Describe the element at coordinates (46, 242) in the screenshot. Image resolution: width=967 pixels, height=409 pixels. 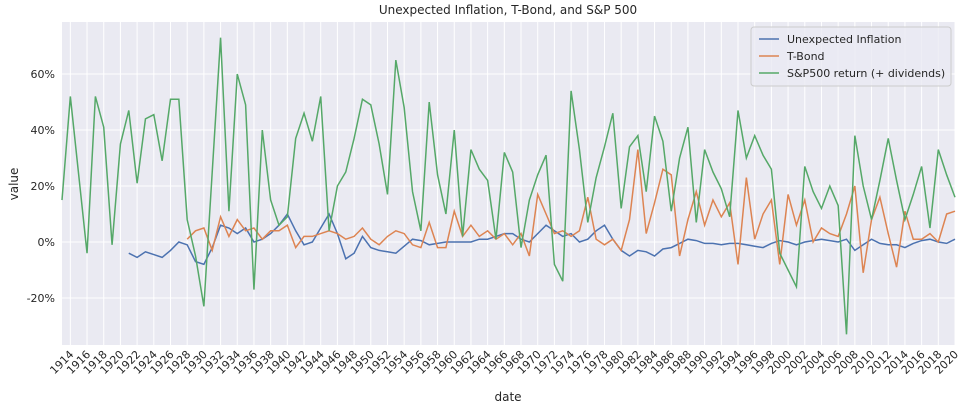
I see `y-tick-label: 0%` at that location.